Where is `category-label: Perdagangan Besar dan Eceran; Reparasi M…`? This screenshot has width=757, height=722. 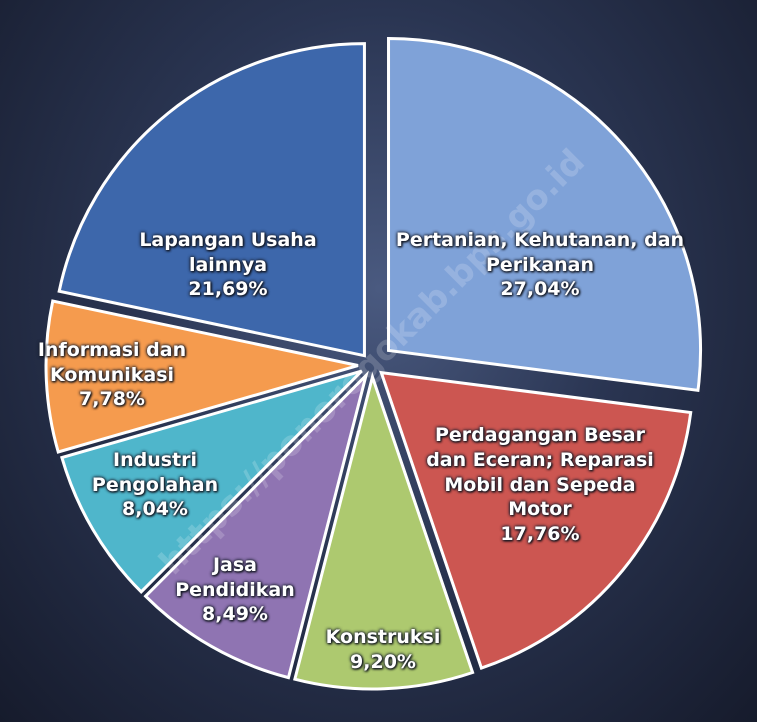
category-label: Perdagangan Besar dan Eceran; Reparasi M… is located at coordinates (540, 472).